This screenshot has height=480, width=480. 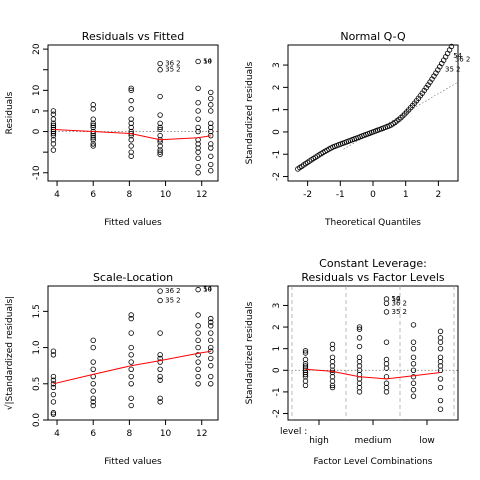 What do you see at coordinates (37, 111) in the screenshot?
I see `y-tick-label: 5` at bounding box center [37, 111].